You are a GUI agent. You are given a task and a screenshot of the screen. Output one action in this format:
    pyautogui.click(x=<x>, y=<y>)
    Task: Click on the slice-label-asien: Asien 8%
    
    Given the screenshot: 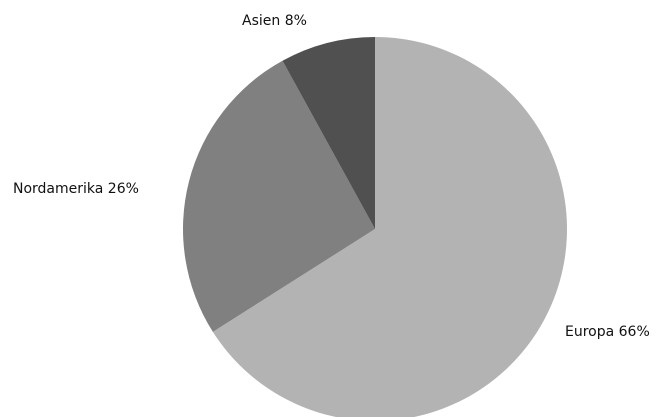 What is the action you would take?
    pyautogui.click(x=274, y=21)
    